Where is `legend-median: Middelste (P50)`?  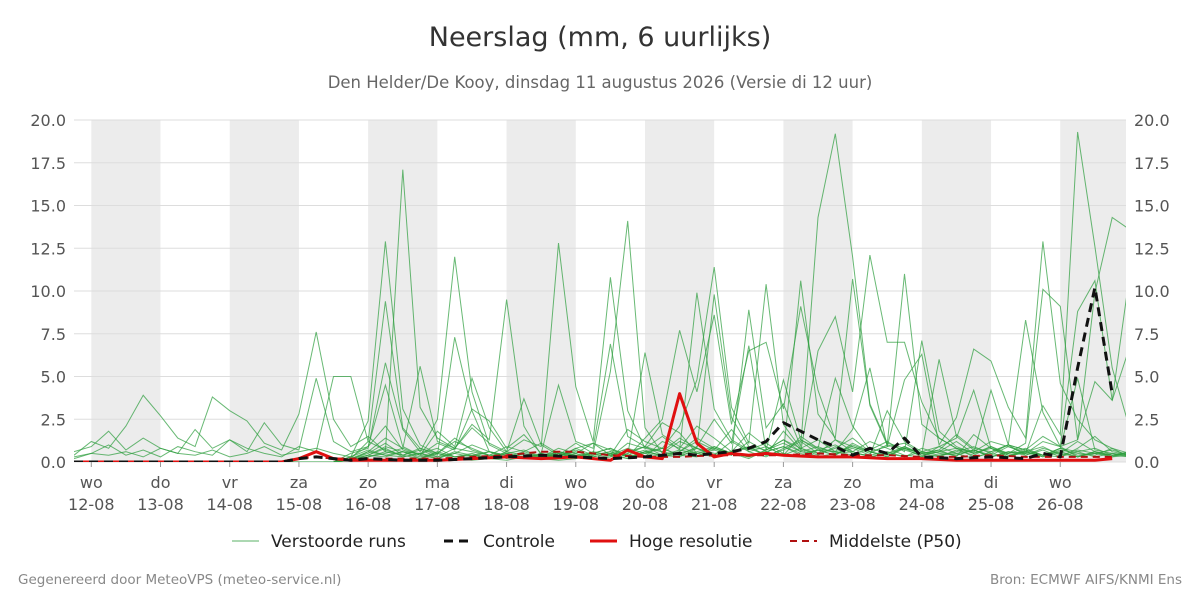
legend-median: Middelste (P50) is located at coordinates (876, 542).